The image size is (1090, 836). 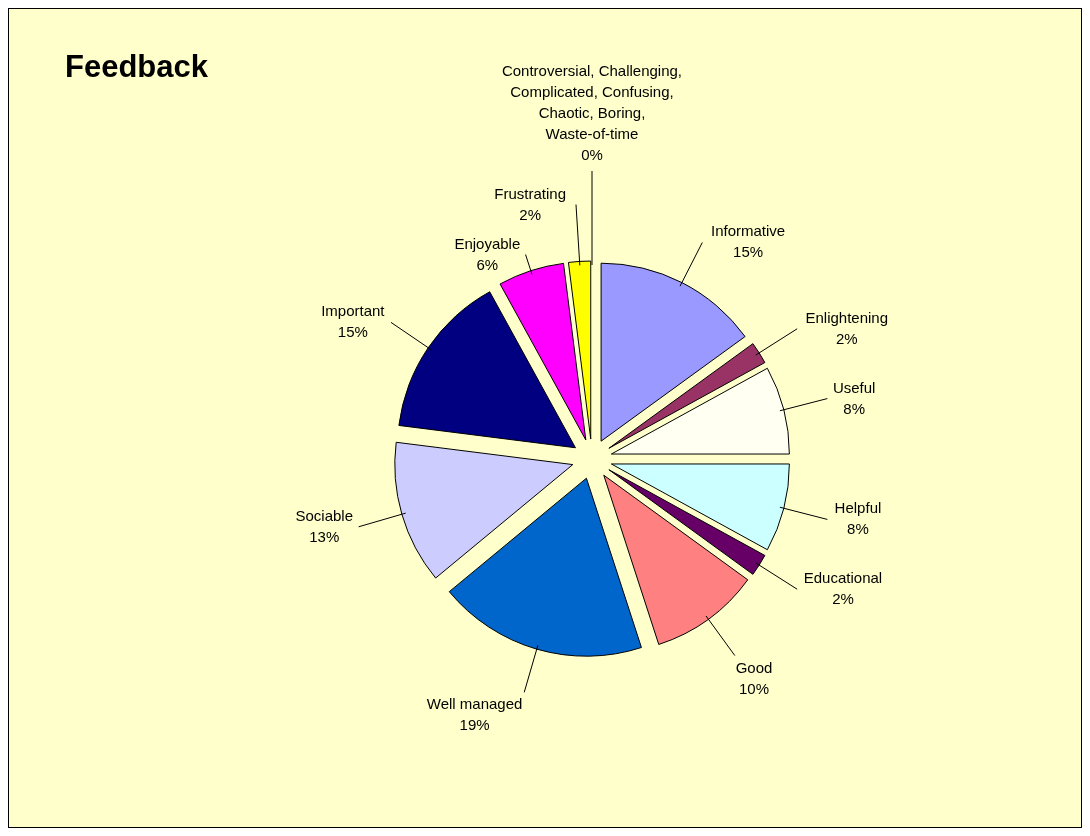 I want to click on slice-label: Enjoyable, so click(x=487, y=243).